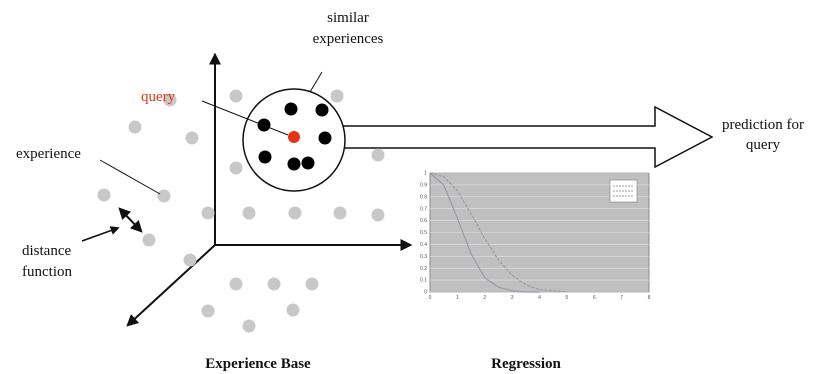 Image resolution: width=822 pixels, height=374 pixels. Describe the element at coordinates (100, 234) in the screenshot. I see `distance-pointer-arrow` at that location.